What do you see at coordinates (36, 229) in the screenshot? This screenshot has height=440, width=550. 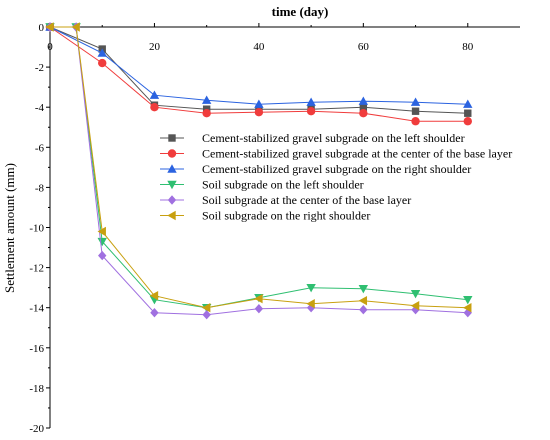 I see `y-tick-label: -10` at bounding box center [36, 229].